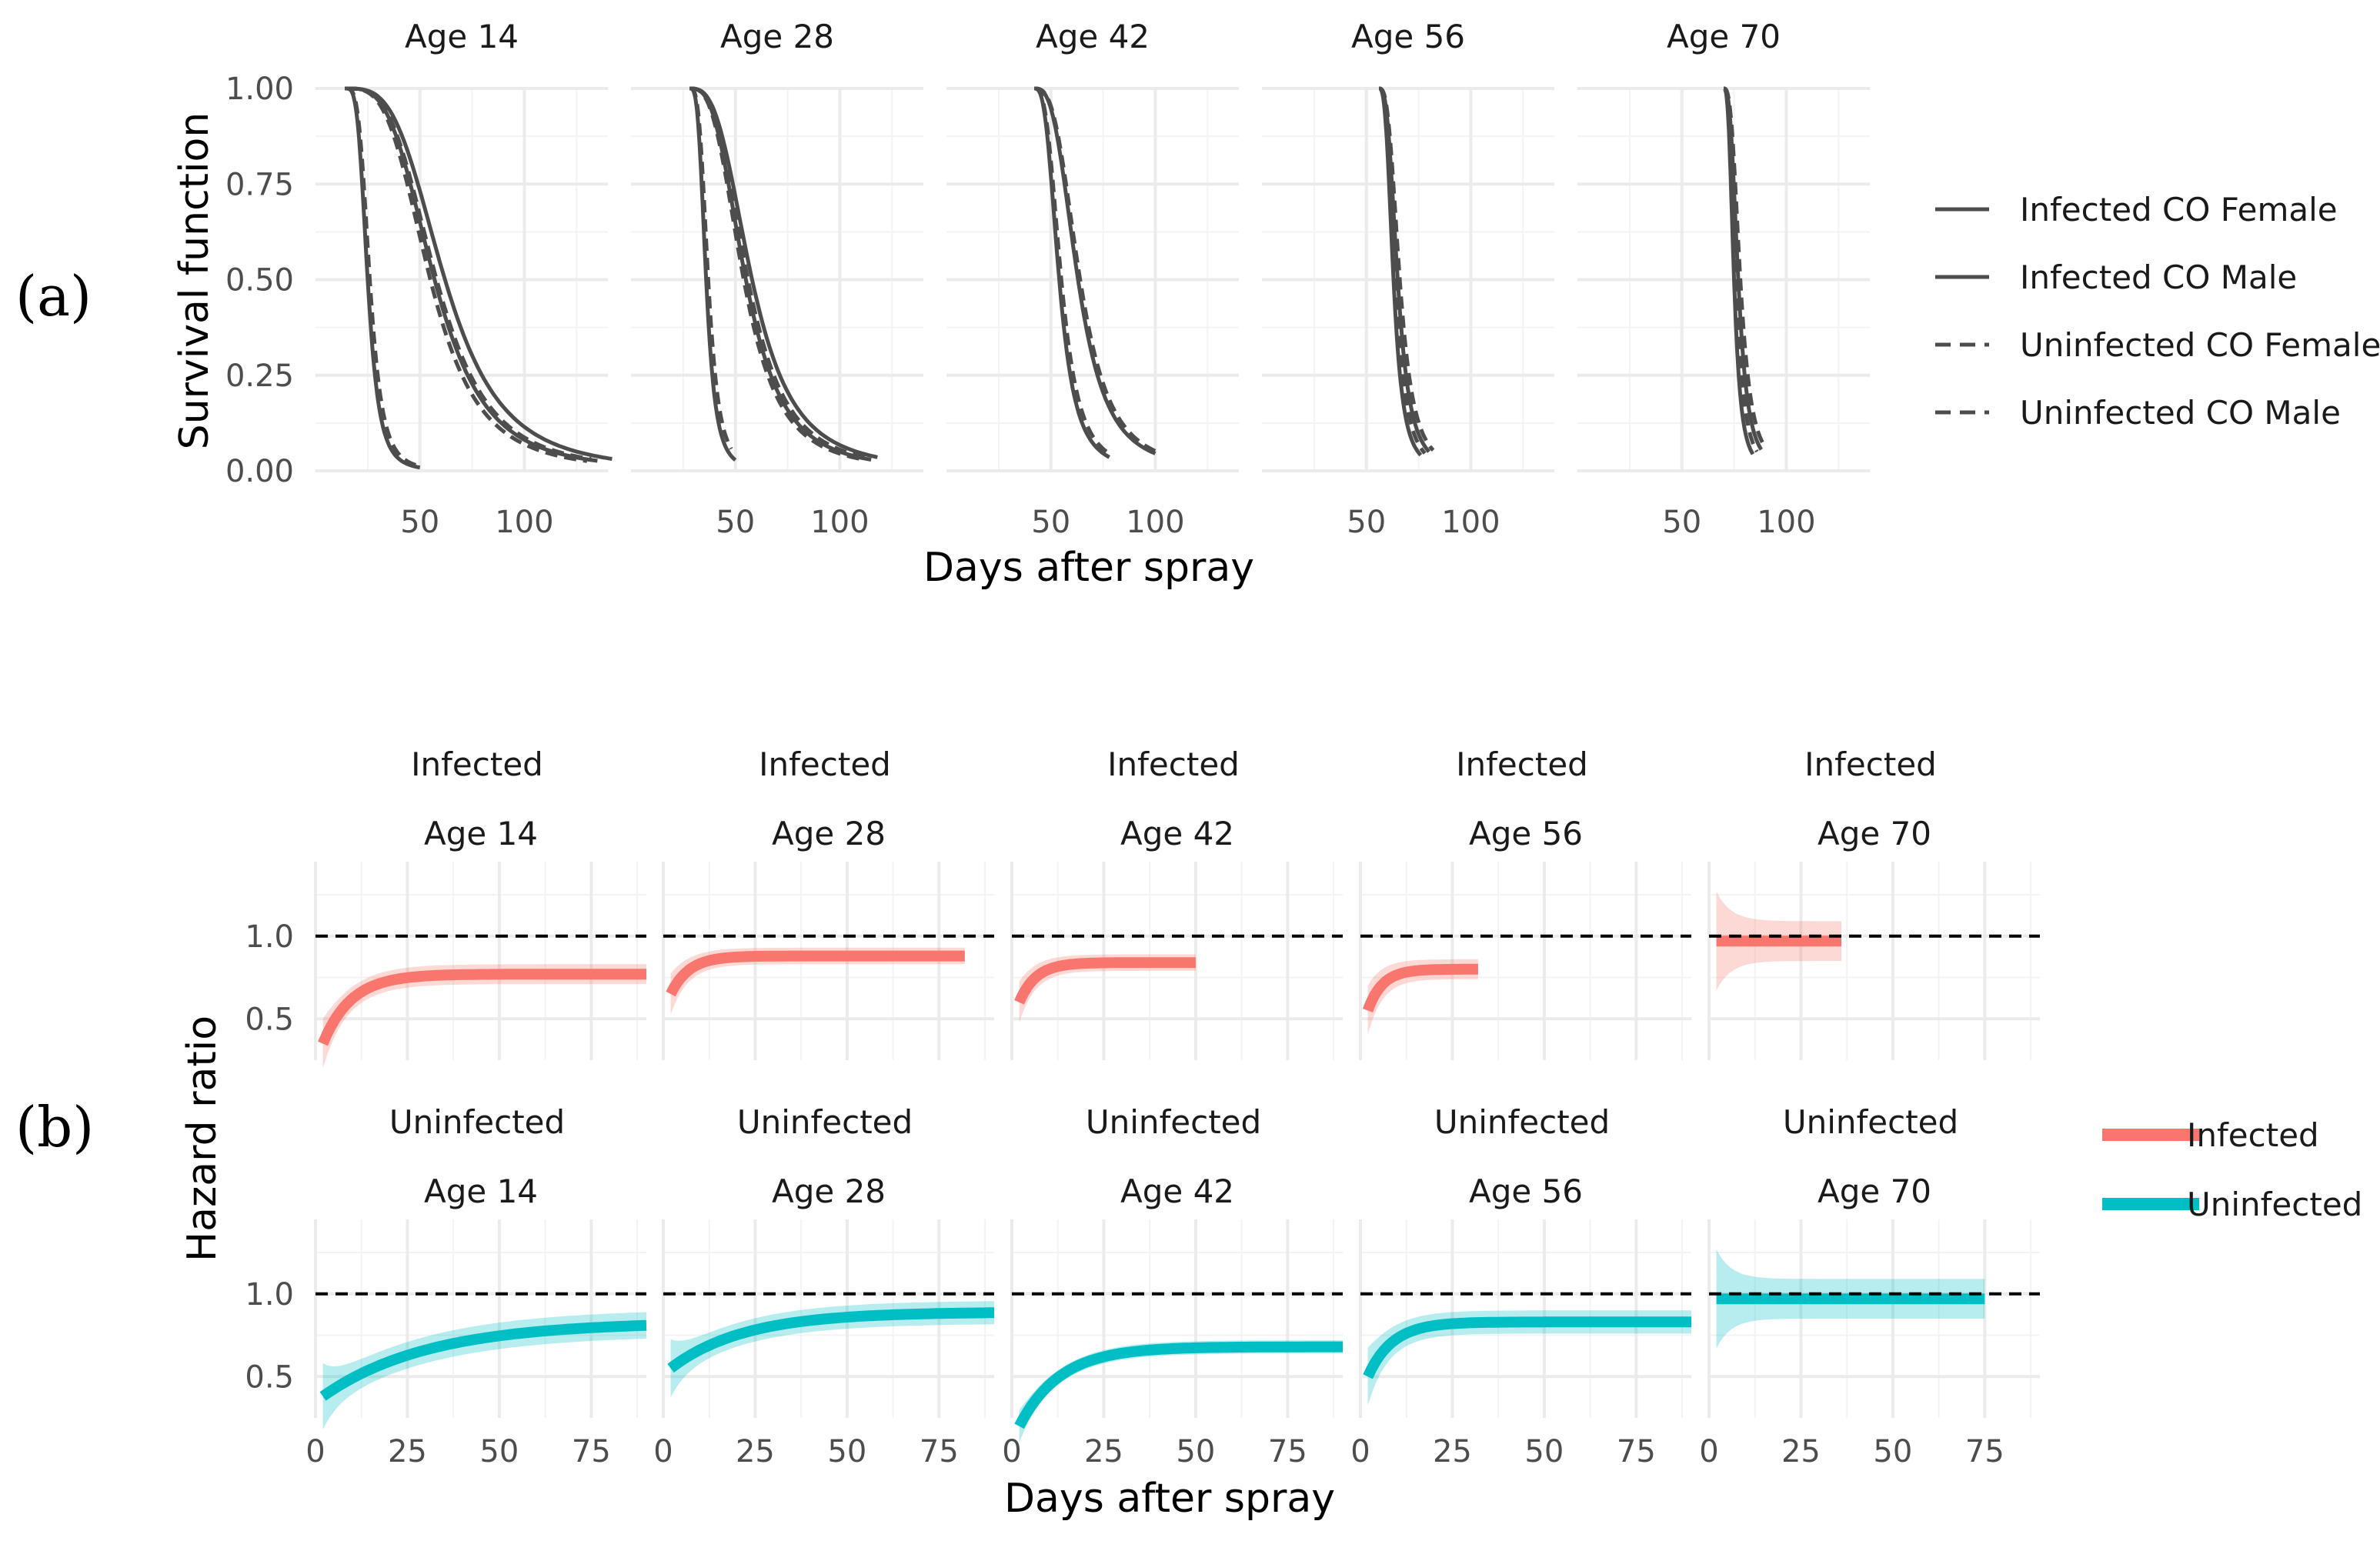 This screenshot has width=2380, height=1541. Describe the element at coordinates (1521, 1286) in the screenshot. I see `hazard-facet: Uninfected Age 56 0 25 50 75` at that location.